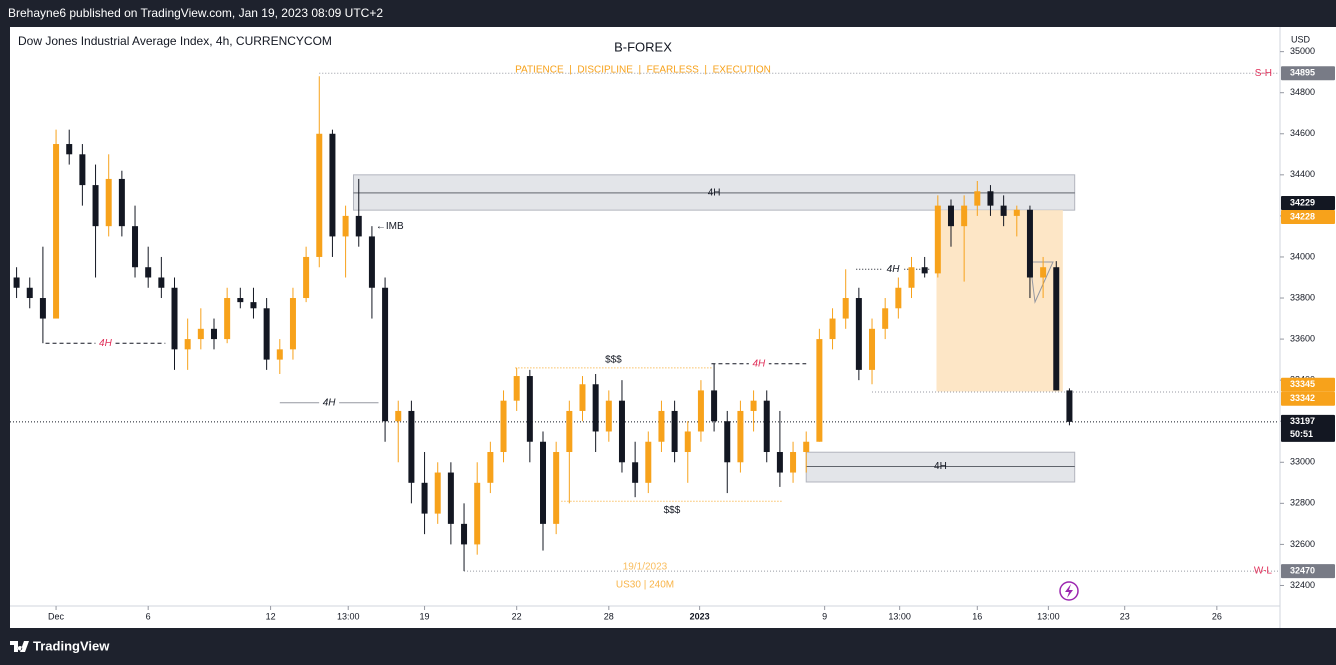  Describe the element at coordinates (645, 585) in the screenshot. I see `watermark: US30 | 240M` at that location.